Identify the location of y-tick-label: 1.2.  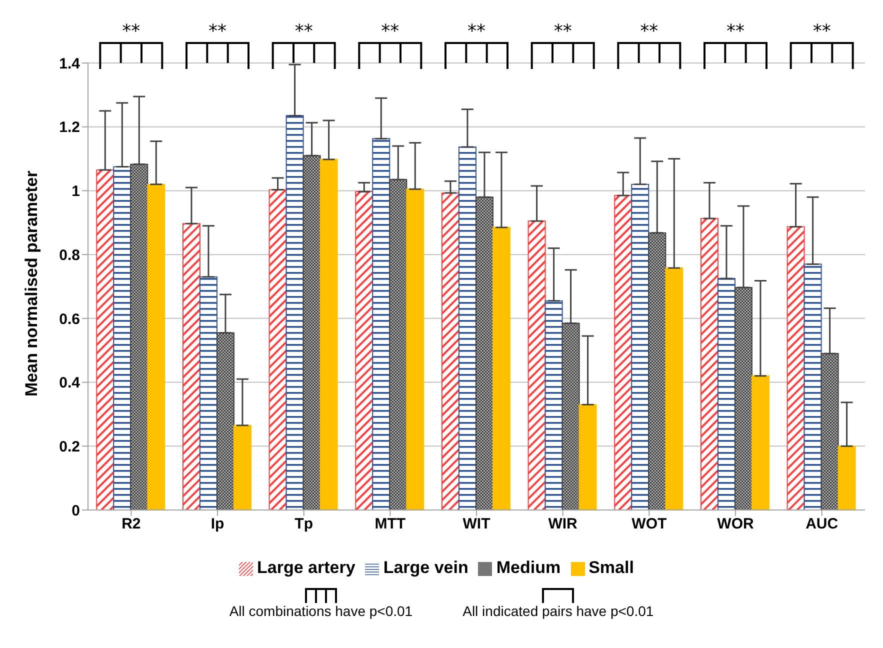
(69, 127).